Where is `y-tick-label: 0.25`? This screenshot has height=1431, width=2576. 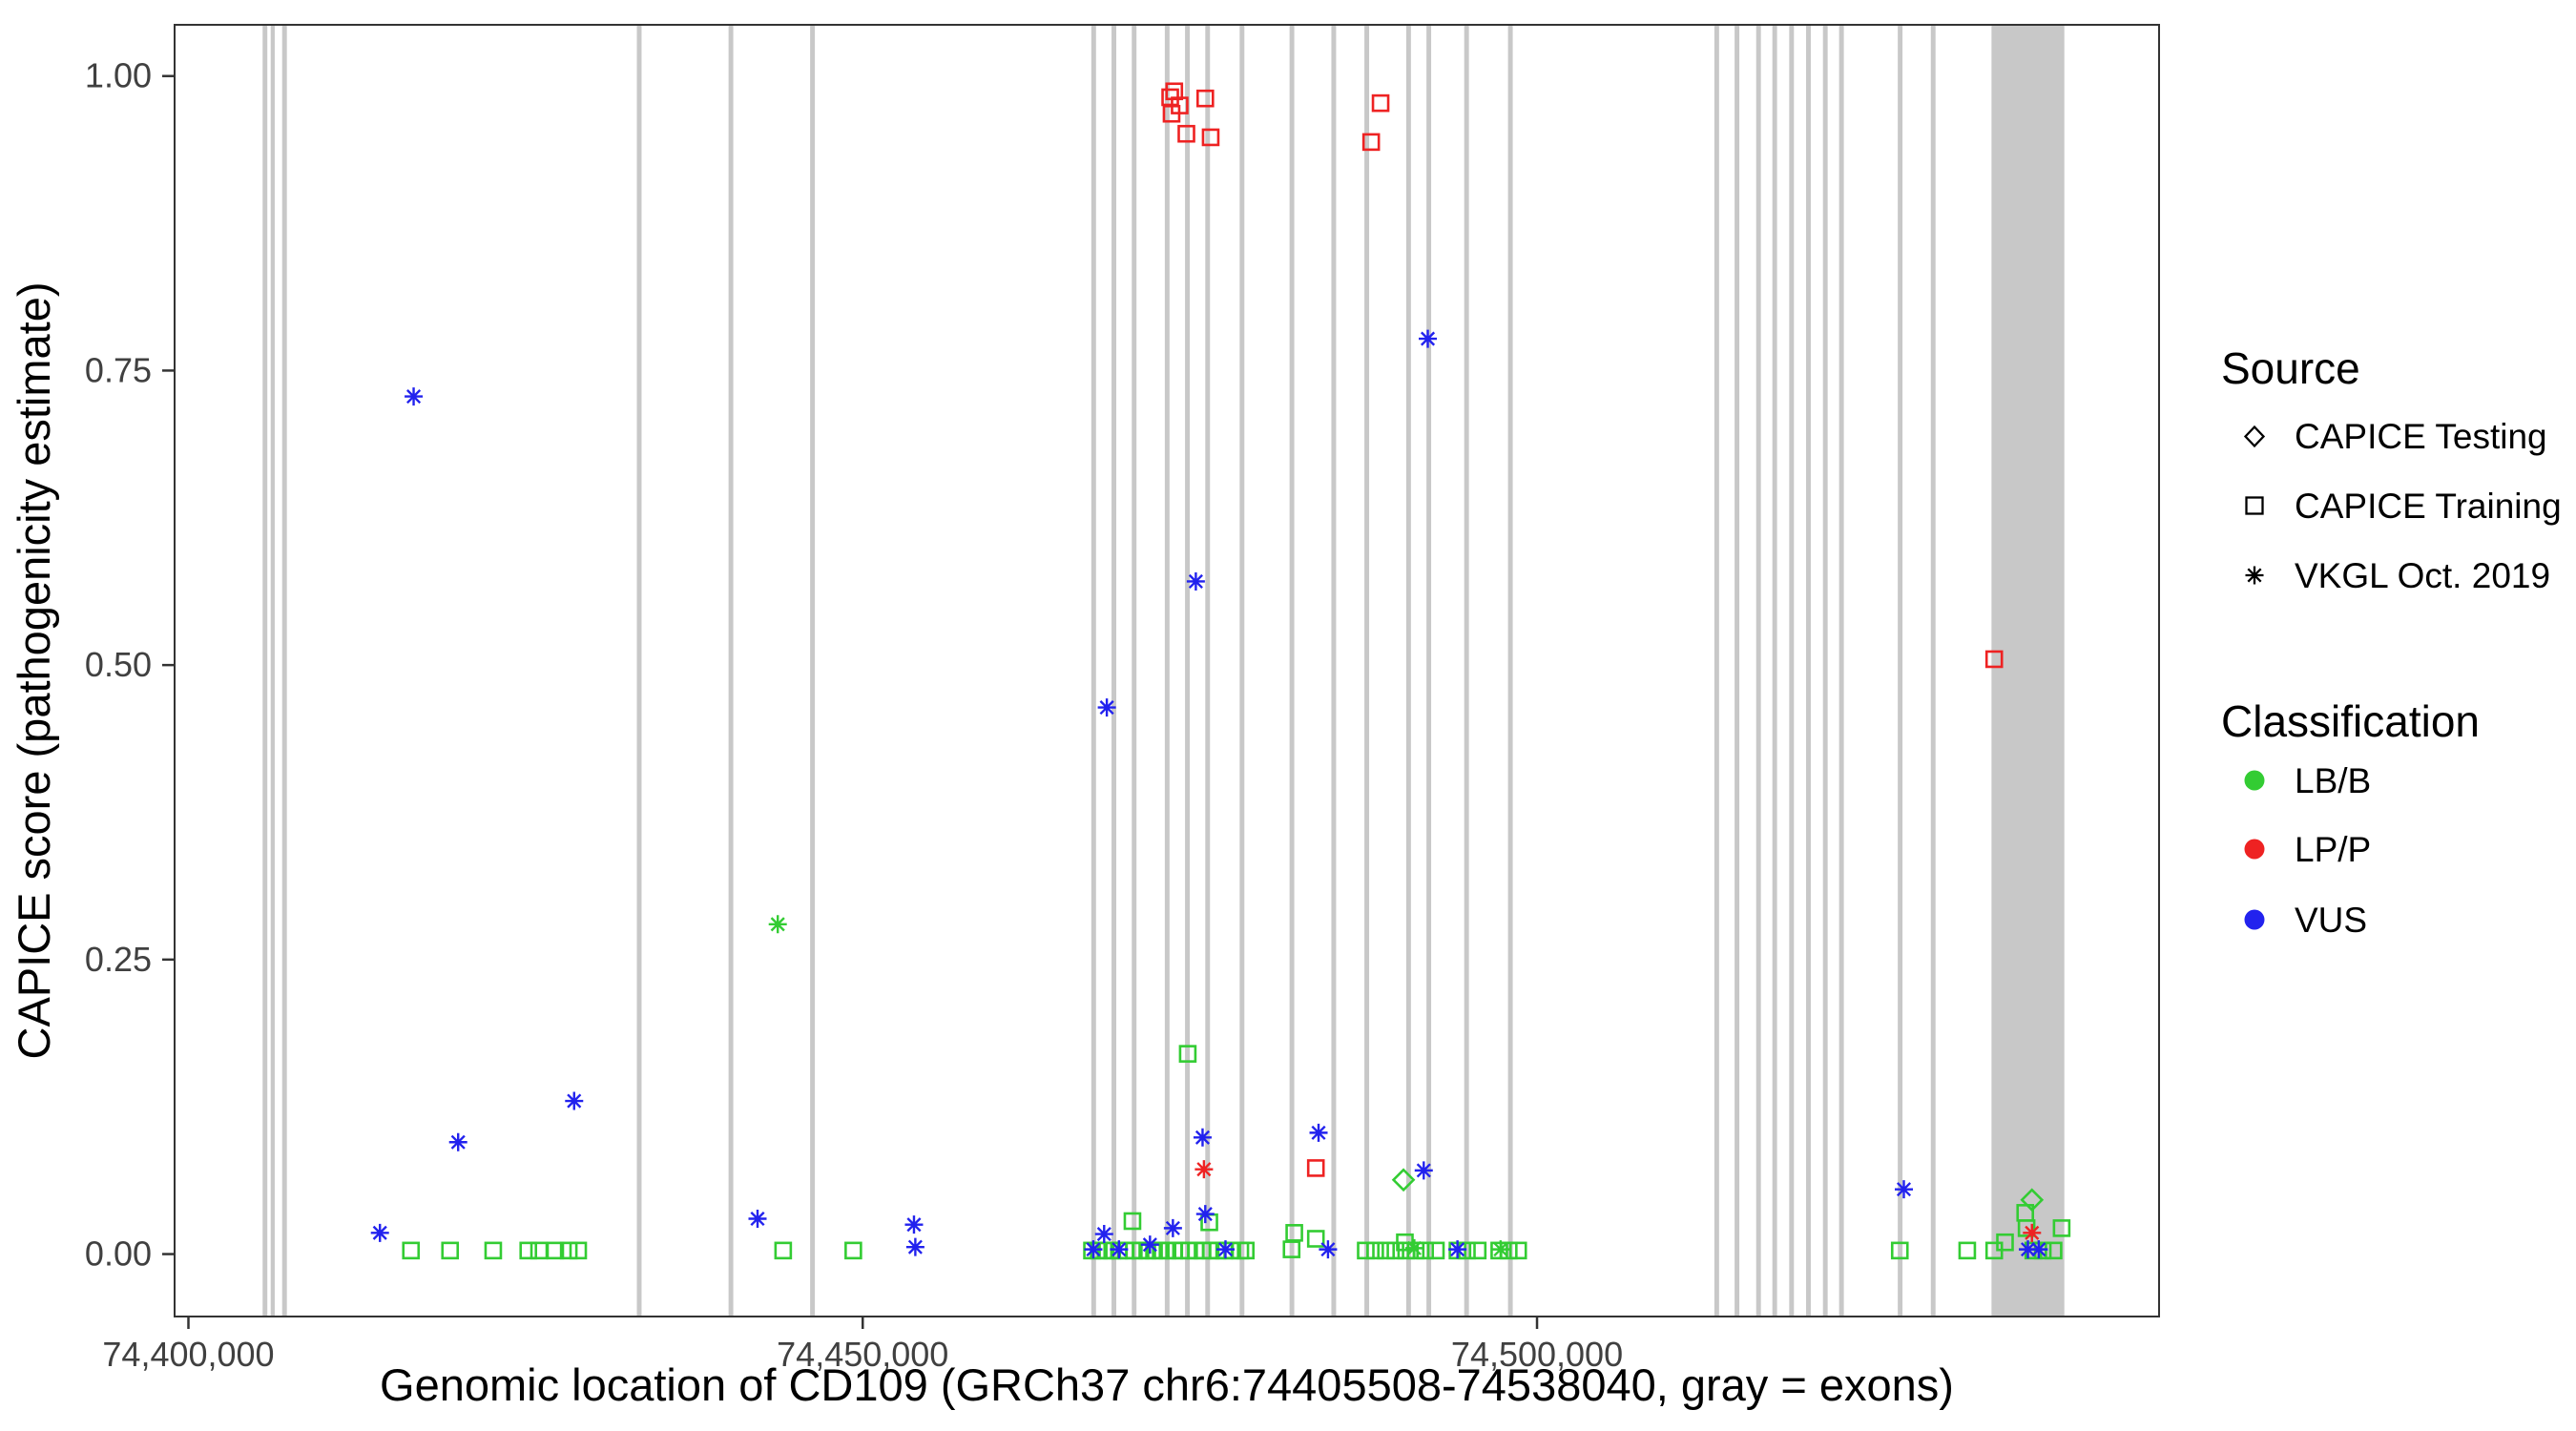
y-tick-label: 0.25 is located at coordinates (118, 959).